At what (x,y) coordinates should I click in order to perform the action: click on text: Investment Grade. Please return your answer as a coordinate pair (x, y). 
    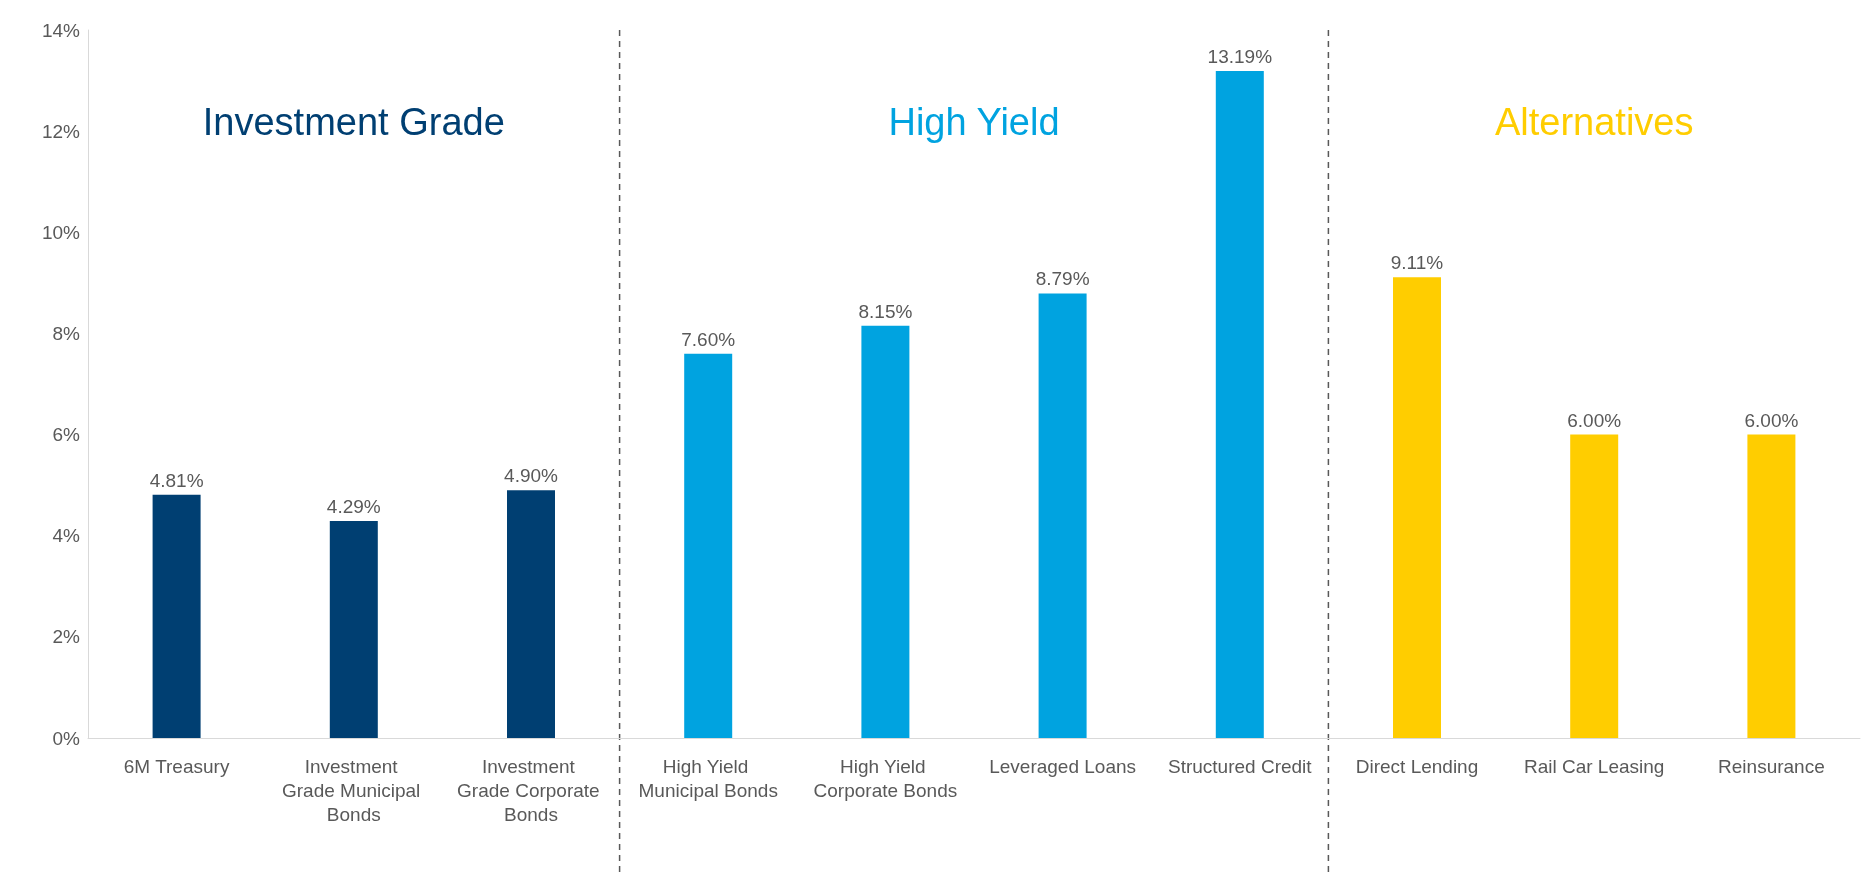
    Looking at the image, I should click on (353, 122).